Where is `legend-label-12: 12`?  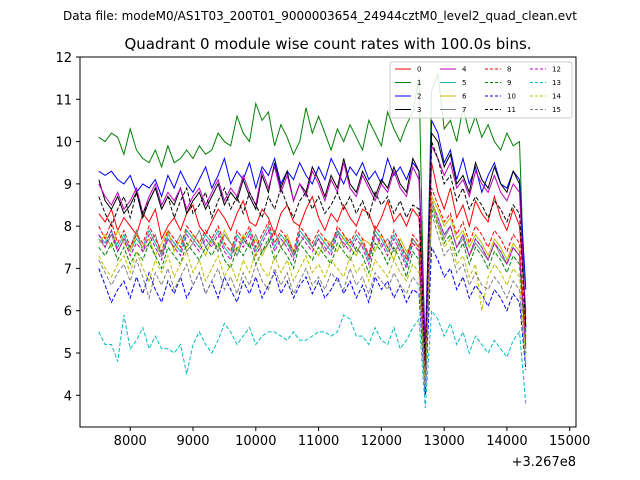
legend-label-12: 12 is located at coordinates (556, 70).